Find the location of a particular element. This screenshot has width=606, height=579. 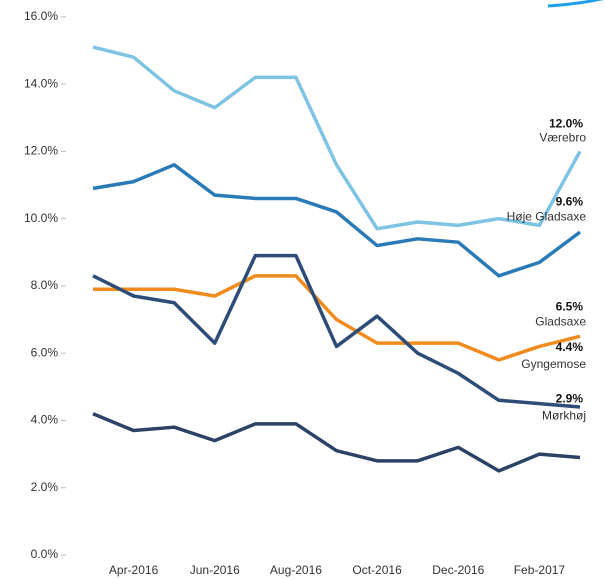

end-value-label: 6.5% is located at coordinates (570, 307).